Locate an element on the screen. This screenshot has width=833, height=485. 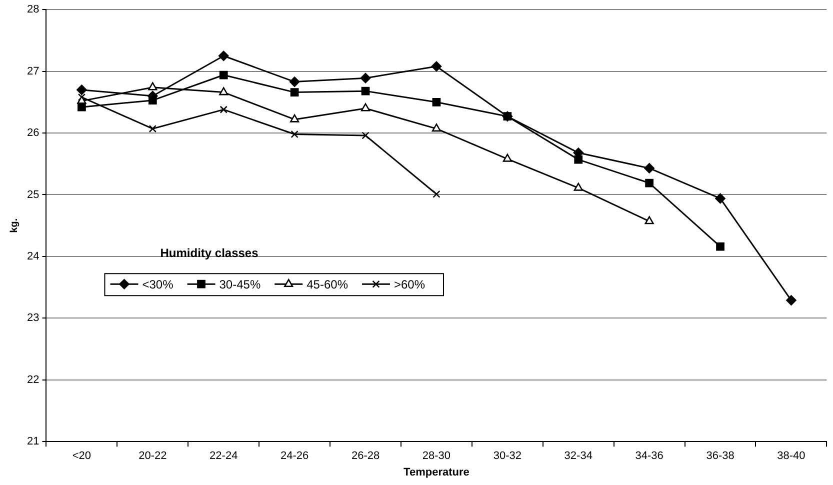
y-tick-label: 21 is located at coordinates (33, 442).